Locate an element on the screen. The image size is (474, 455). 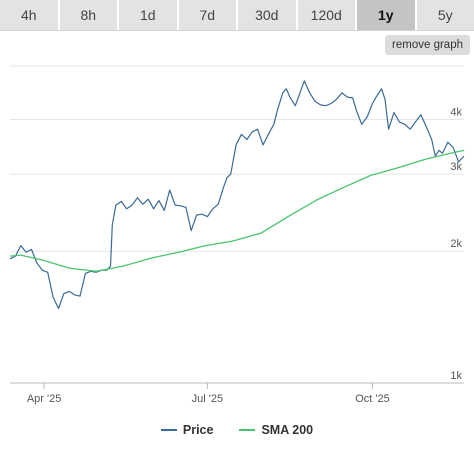
y-tick-label: 3k is located at coordinates (456, 167).